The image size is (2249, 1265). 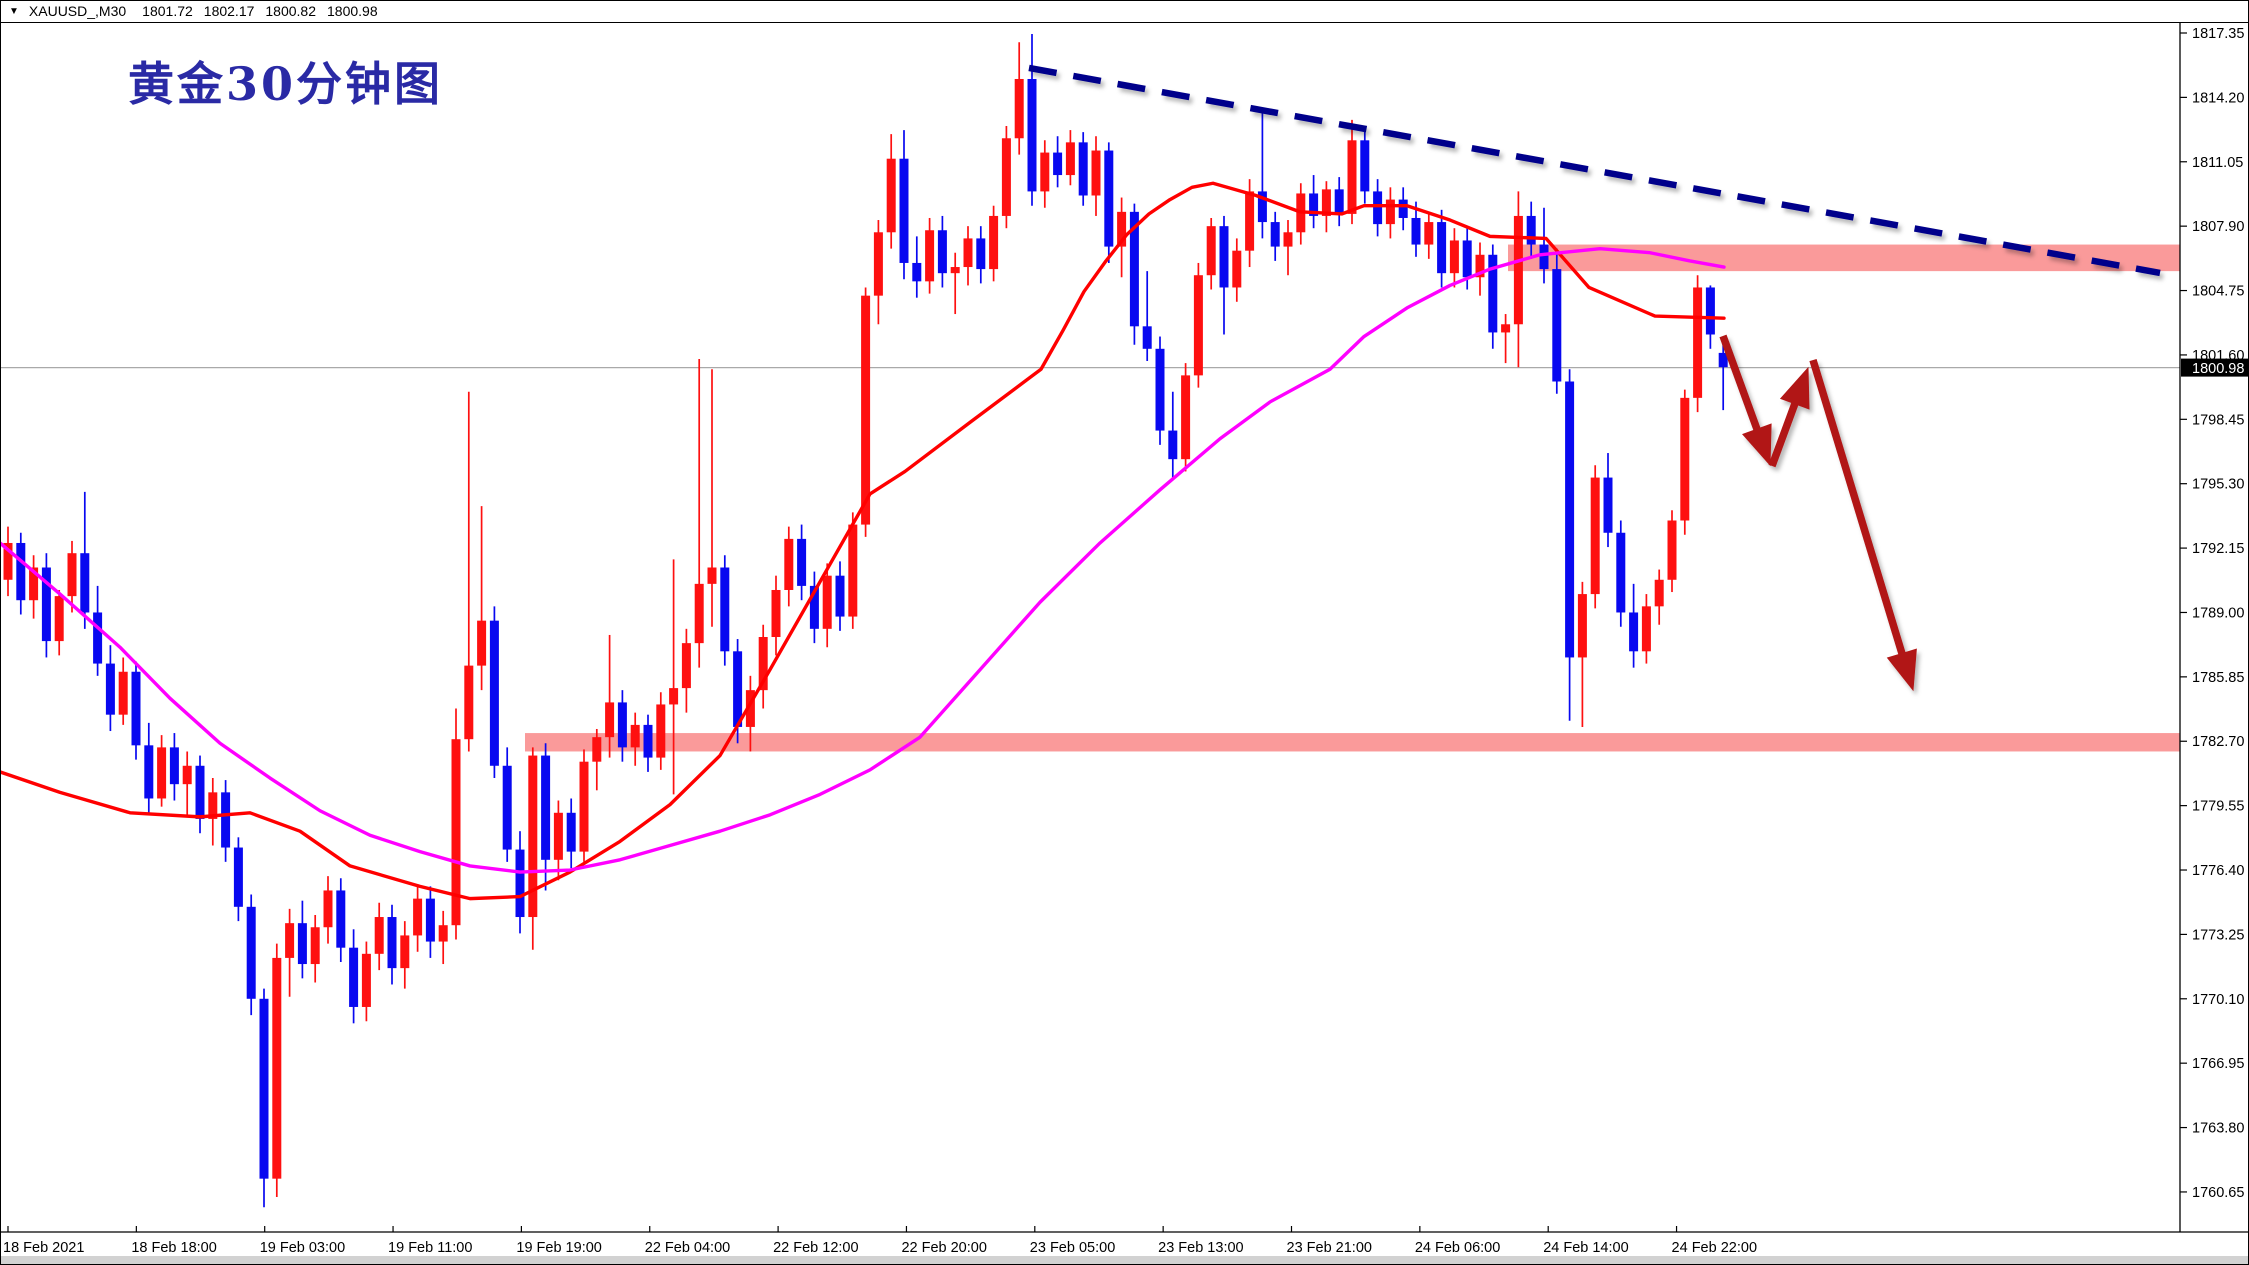 I want to click on price-axis-label: 1798.45, so click(x=2218, y=420).